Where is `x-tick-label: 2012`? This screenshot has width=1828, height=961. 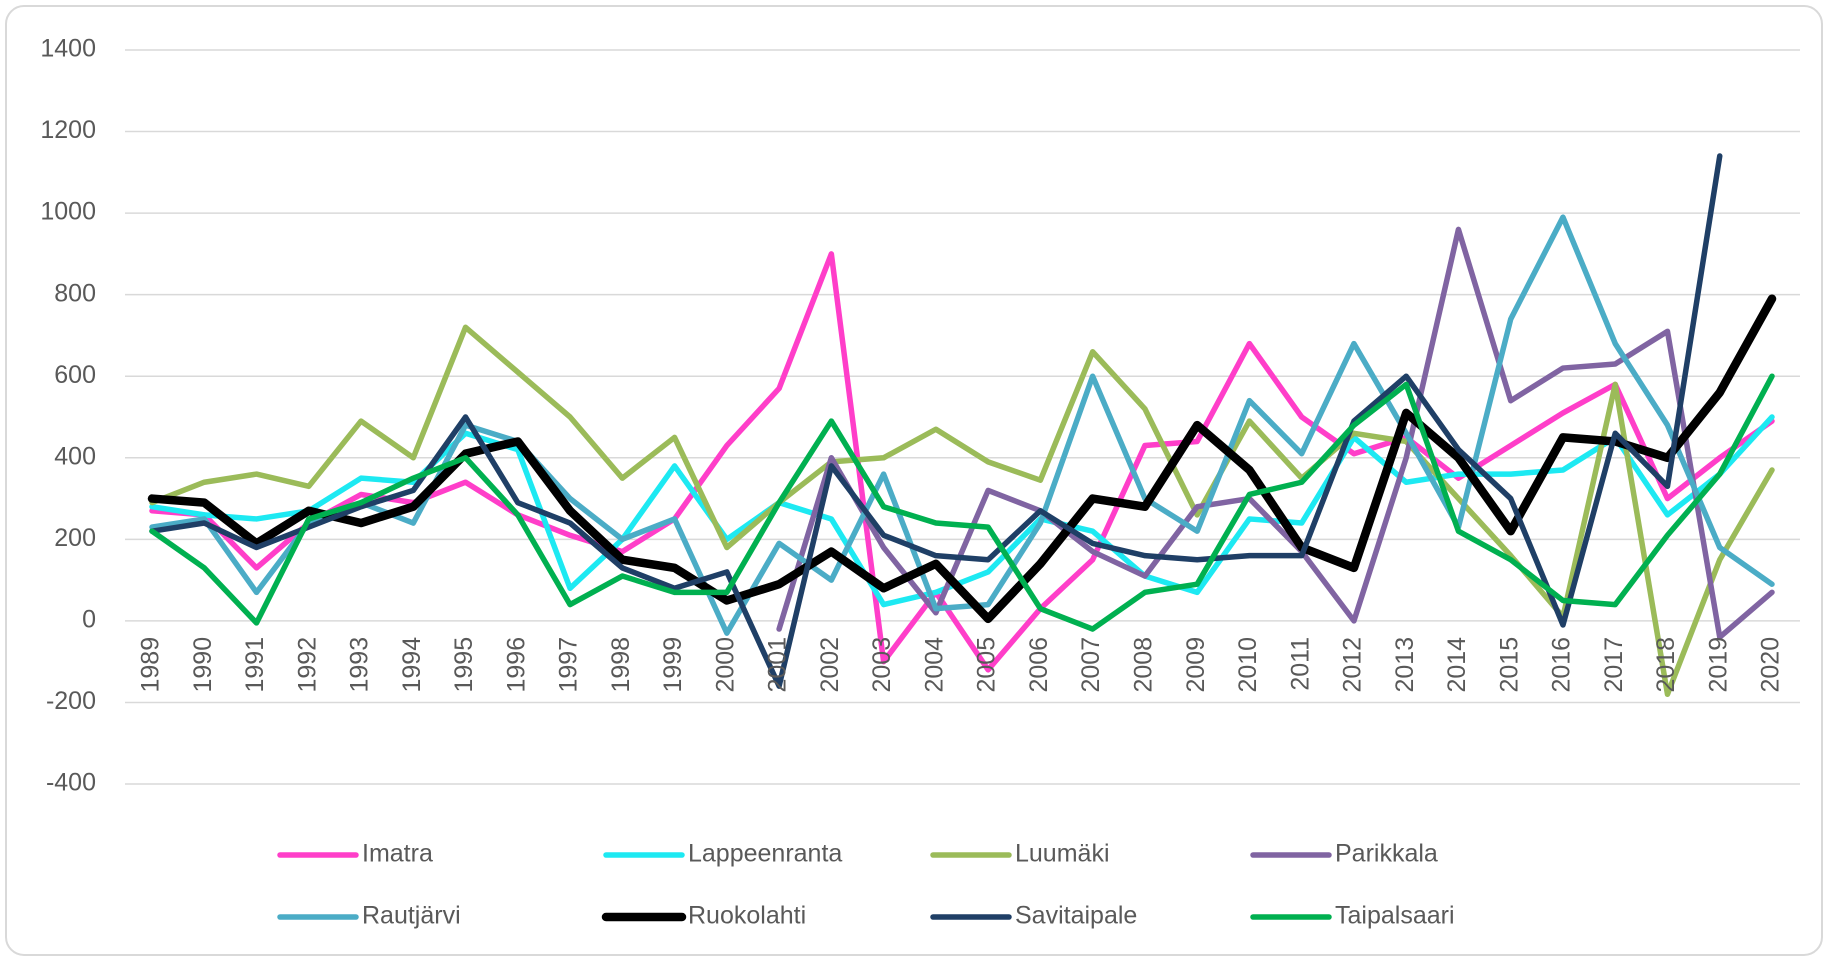
x-tick-label: 2012 is located at coordinates (1353, 665).